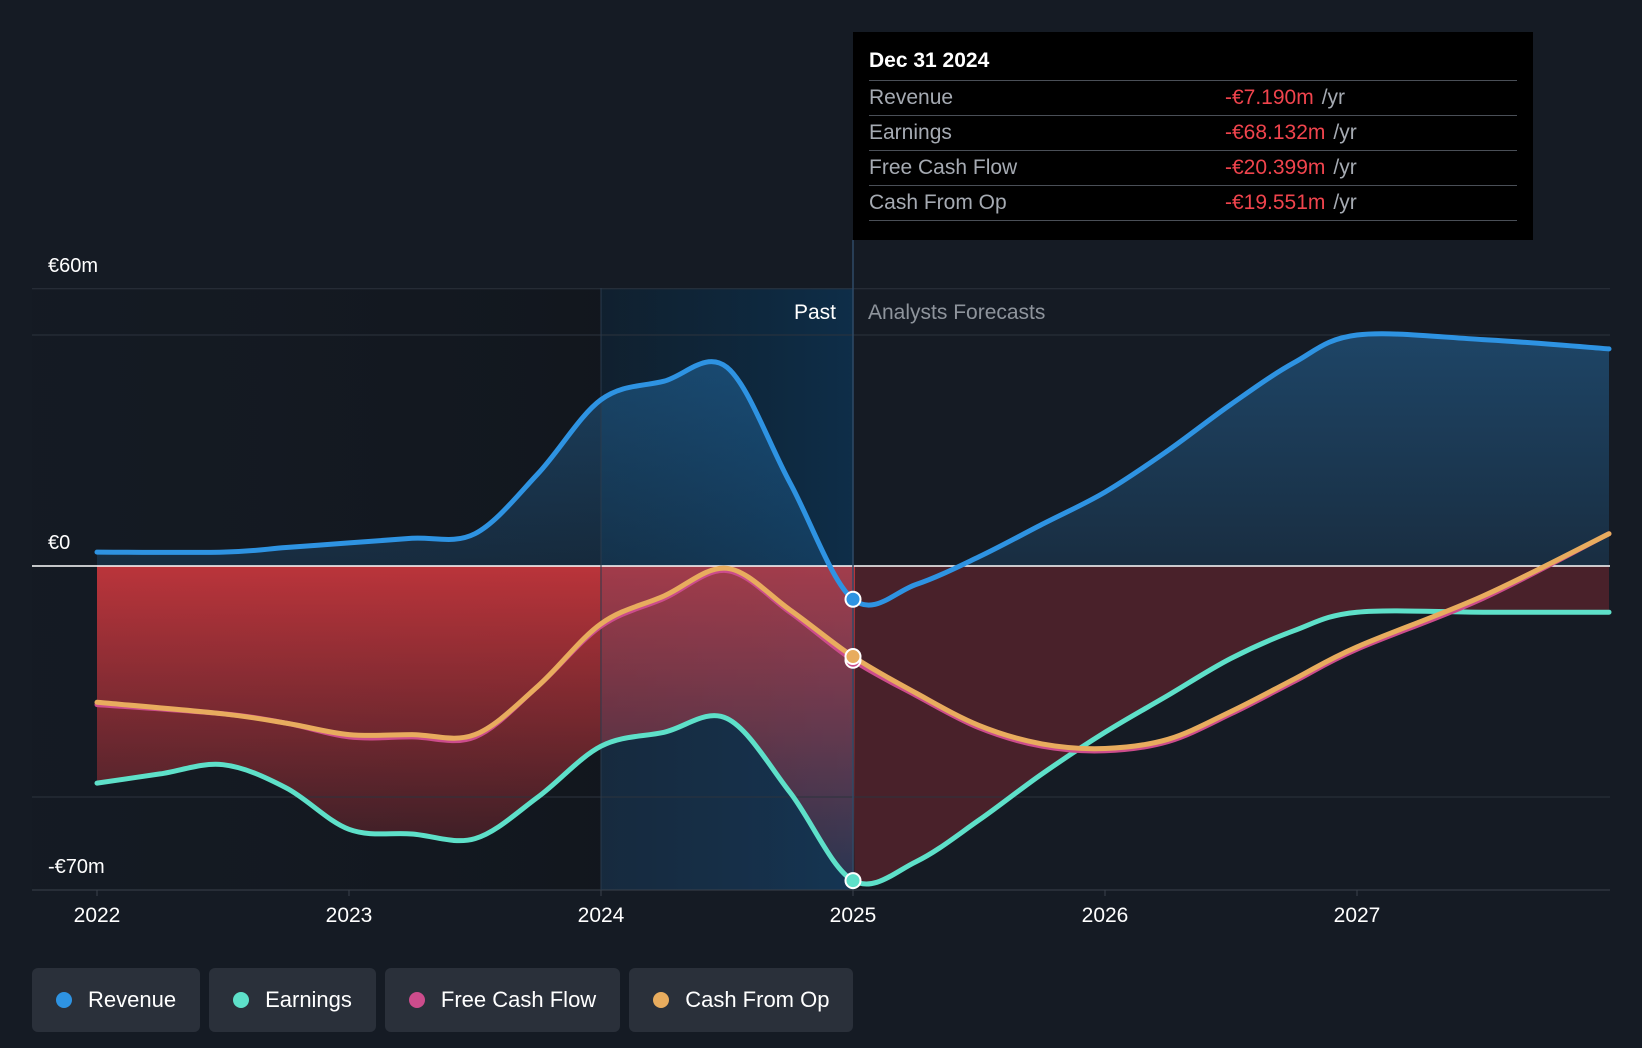 The height and width of the screenshot is (1048, 1642). I want to click on legend-item-earnings: Earnings, so click(292, 1000).